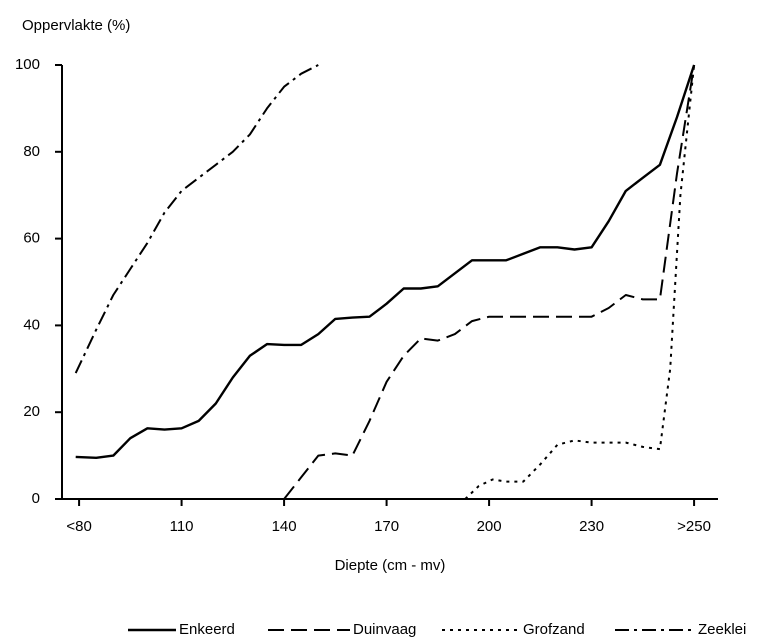 Image resolution: width=780 pixels, height=644 pixels. What do you see at coordinates (27, 64) in the screenshot?
I see `y-tick-label: 100` at bounding box center [27, 64].